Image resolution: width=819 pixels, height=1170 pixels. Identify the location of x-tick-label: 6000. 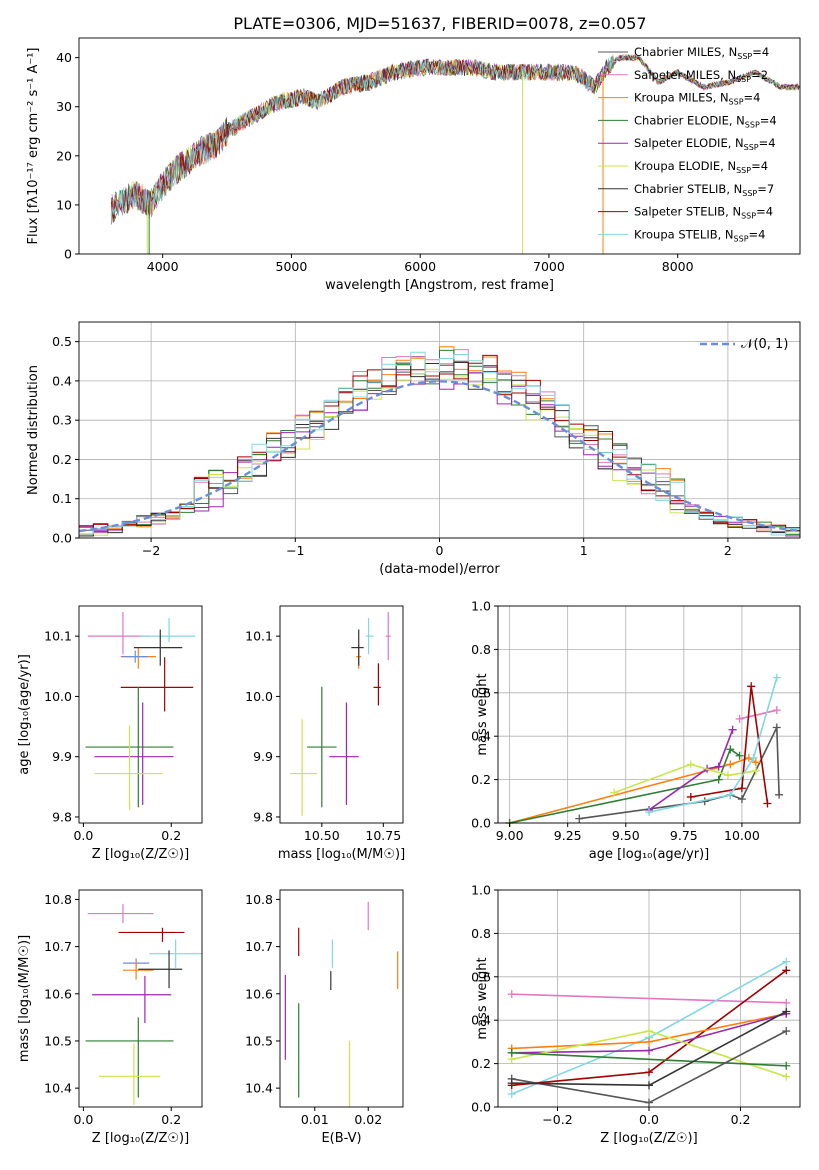
(420, 266).